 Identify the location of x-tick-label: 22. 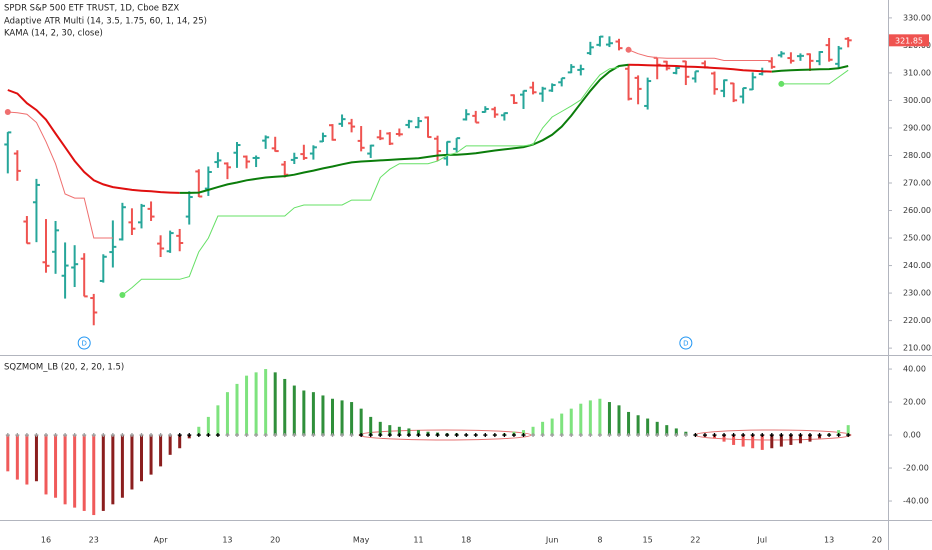
(695, 540).